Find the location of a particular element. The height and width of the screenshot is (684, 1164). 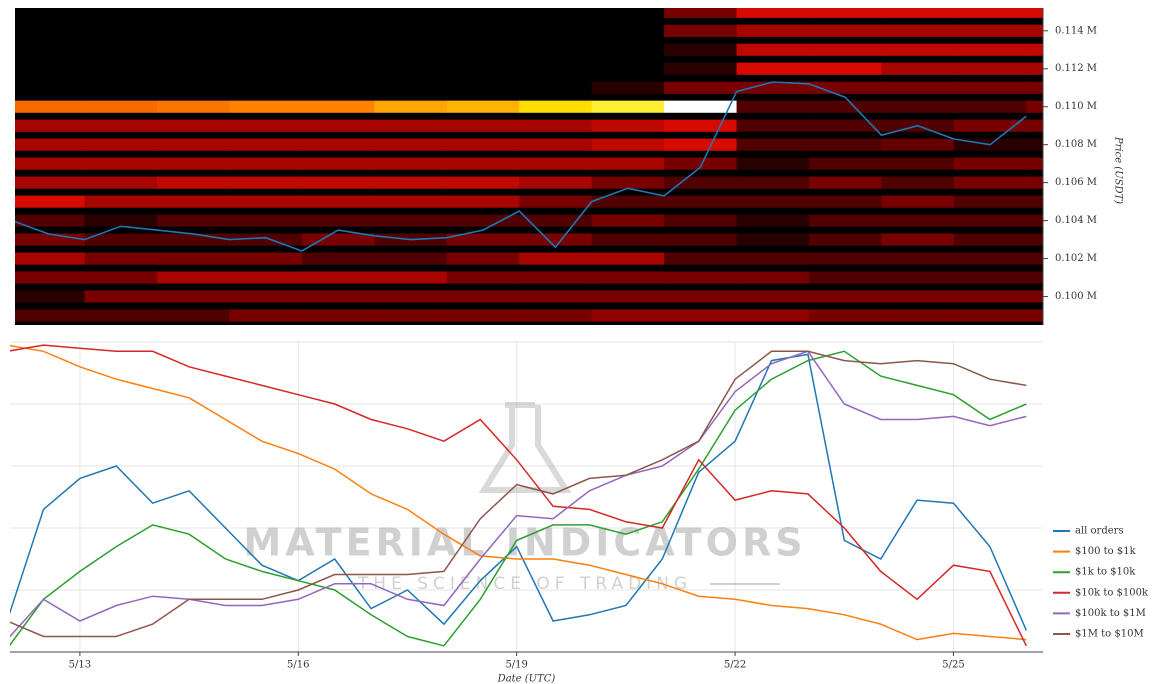

y-tick-label: 0.100 M is located at coordinates (1076, 296).